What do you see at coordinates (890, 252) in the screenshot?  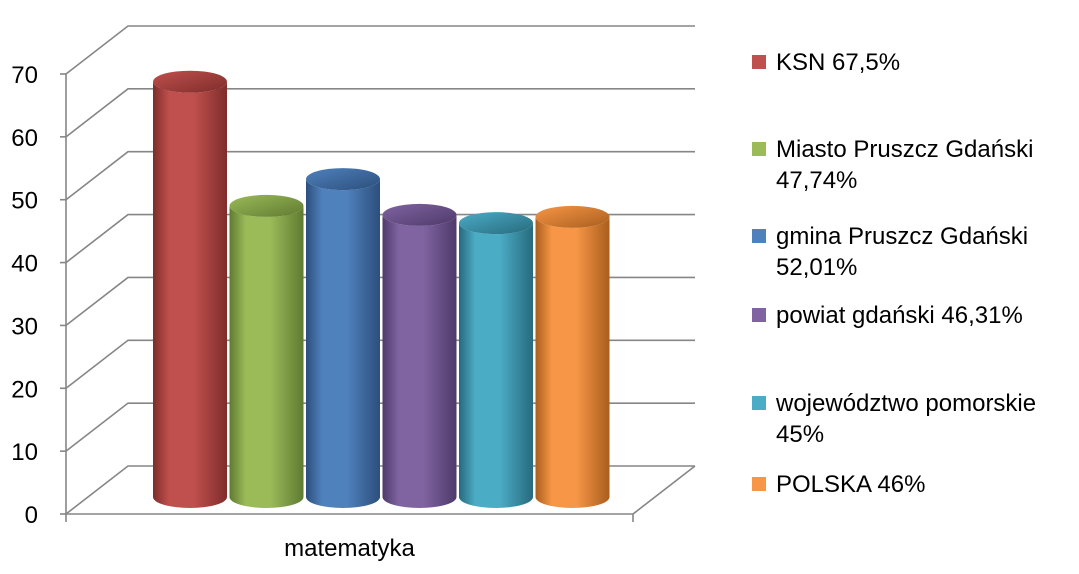 I see `legend-item-3: gmina Pruszcz Gdański 52,01%` at bounding box center [890, 252].